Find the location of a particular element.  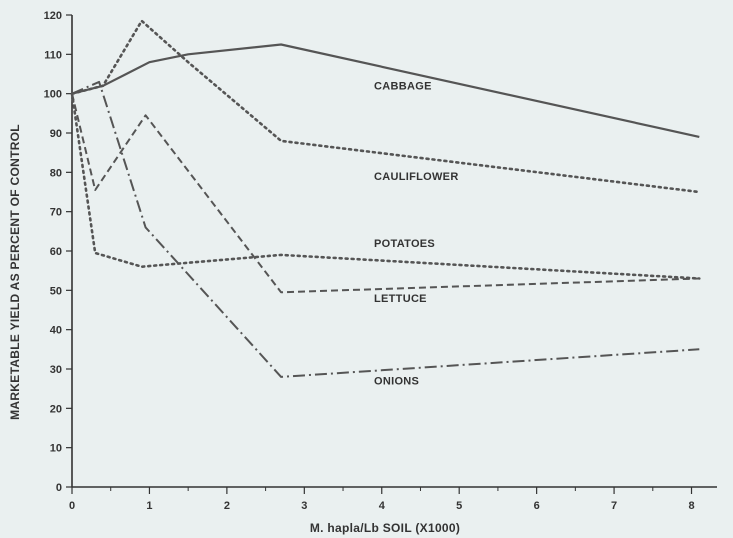

x-tick-label: 1 is located at coordinates (149, 506).